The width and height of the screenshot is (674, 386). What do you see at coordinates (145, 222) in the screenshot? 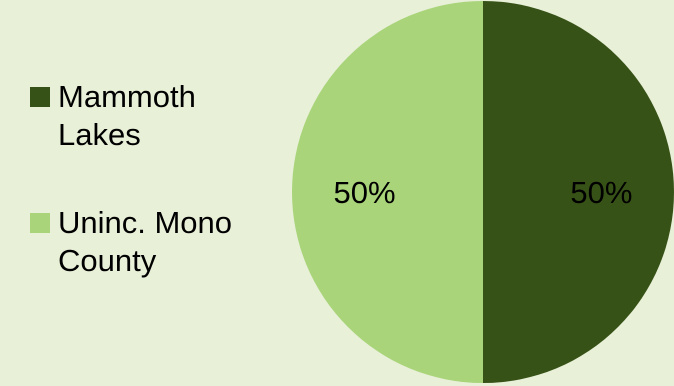
I see `legend-label-uninc-mono-county-line1: Uninc. Mono` at bounding box center [145, 222].